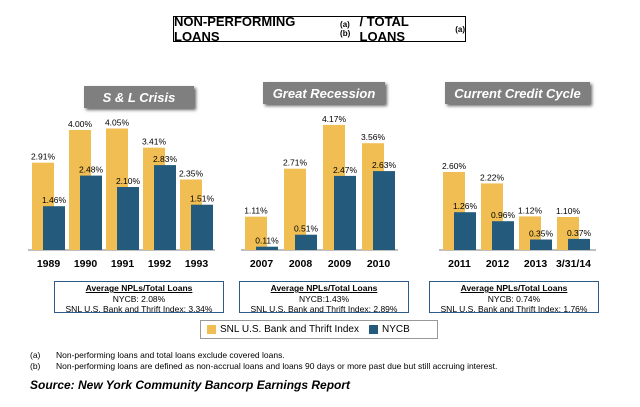  Describe the element at coordinates (517, 93) in the screenshot. I see `panel-label-current-credit-cycle: Current Credit Cycle` at that location.